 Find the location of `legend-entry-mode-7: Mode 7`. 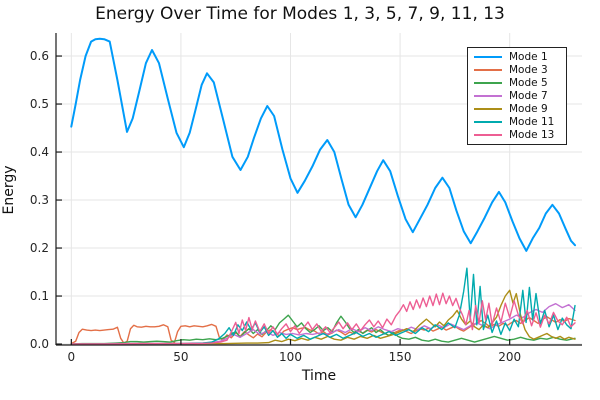

legend-entry-mode-7: Mode 7 is located at coordinates (517, 96).